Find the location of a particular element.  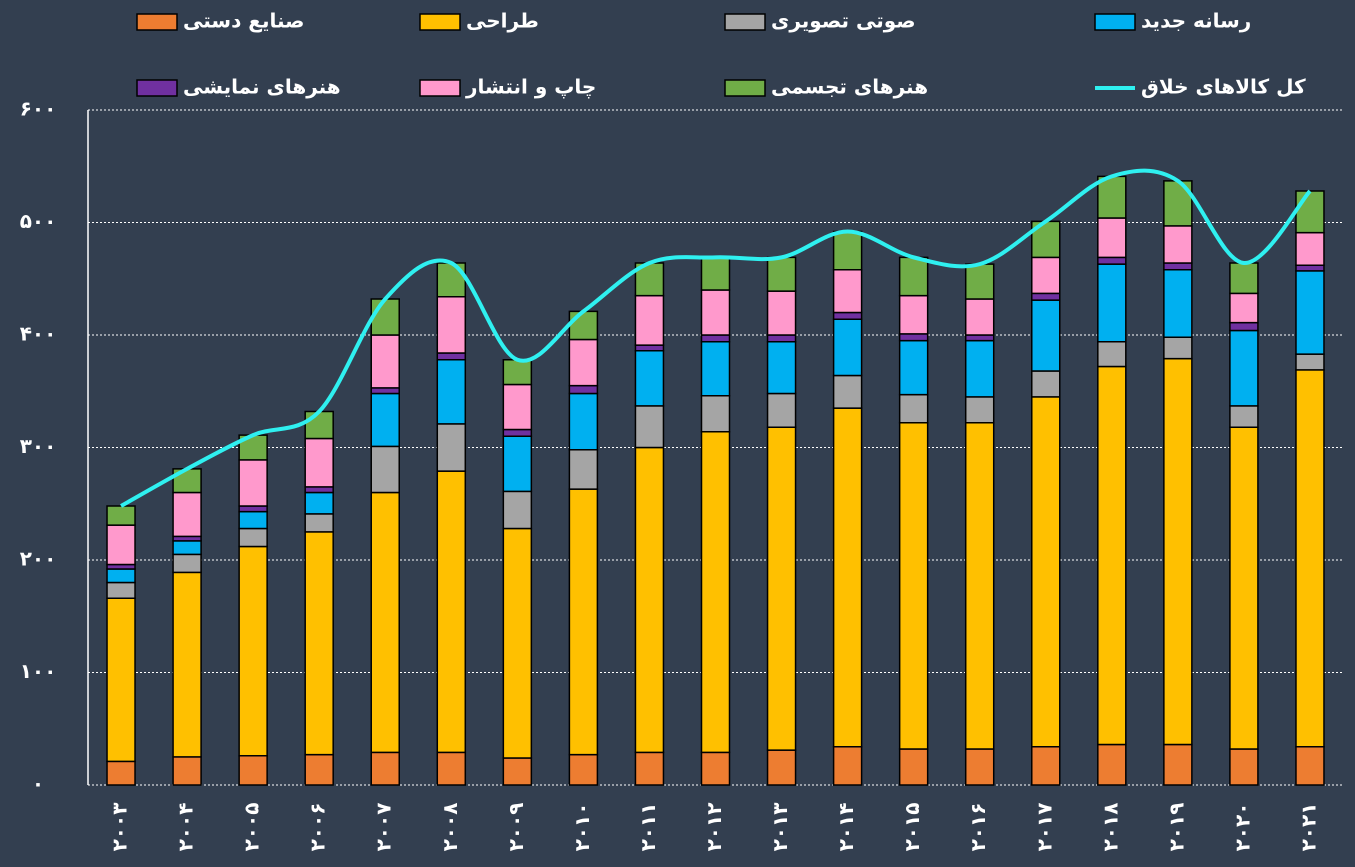

y-tick-label: ۵۰۰ is located at coordinates (38, 221).